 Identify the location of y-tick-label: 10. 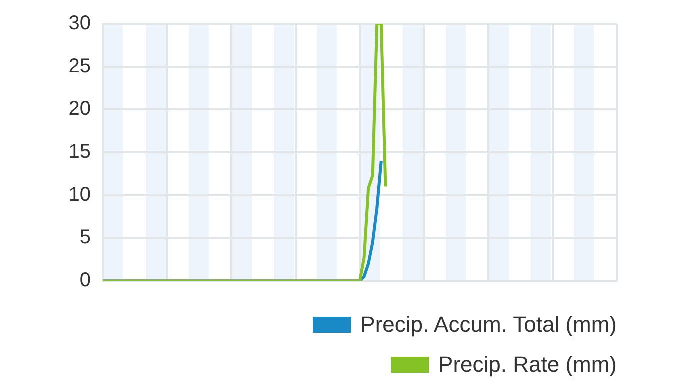
(79, 195).